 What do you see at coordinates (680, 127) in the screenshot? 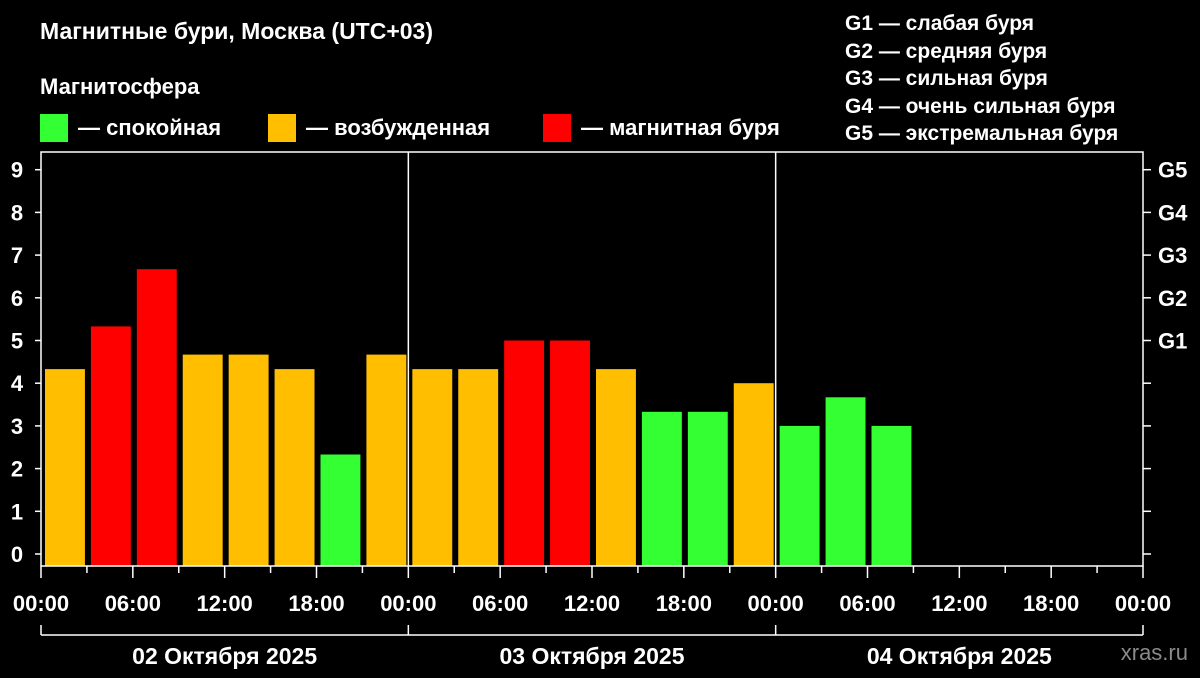
I see `legend-storm-label: — магнитная буря` at bounding box center [680, 127].